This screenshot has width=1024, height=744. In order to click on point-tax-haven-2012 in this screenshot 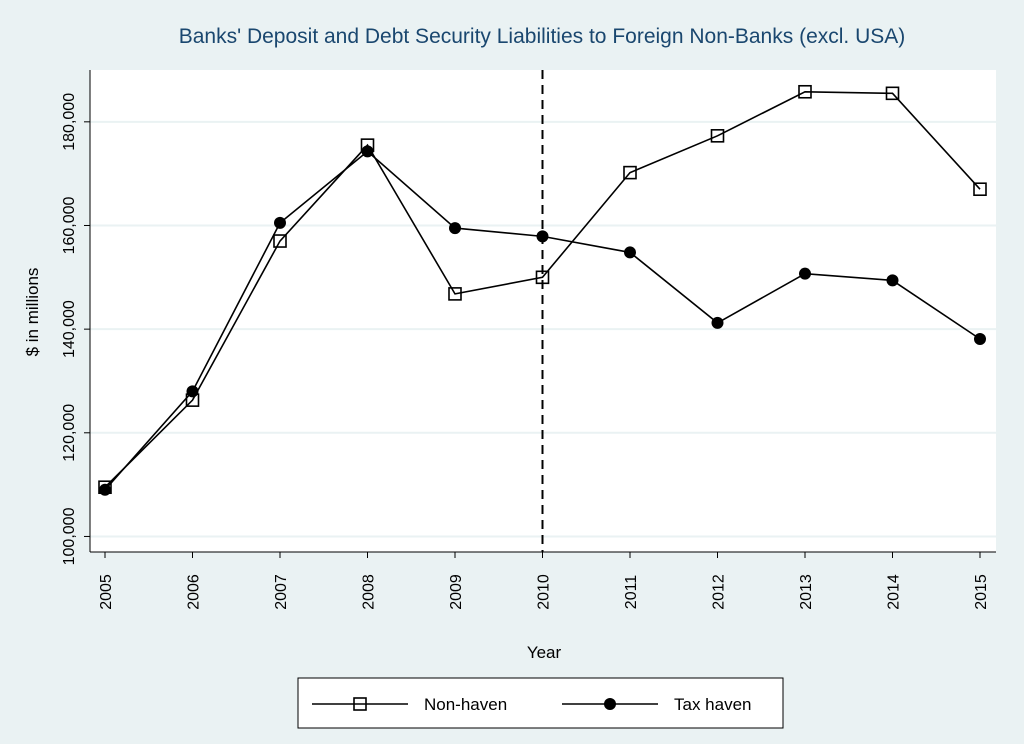, I will do `click(717, 322)`.